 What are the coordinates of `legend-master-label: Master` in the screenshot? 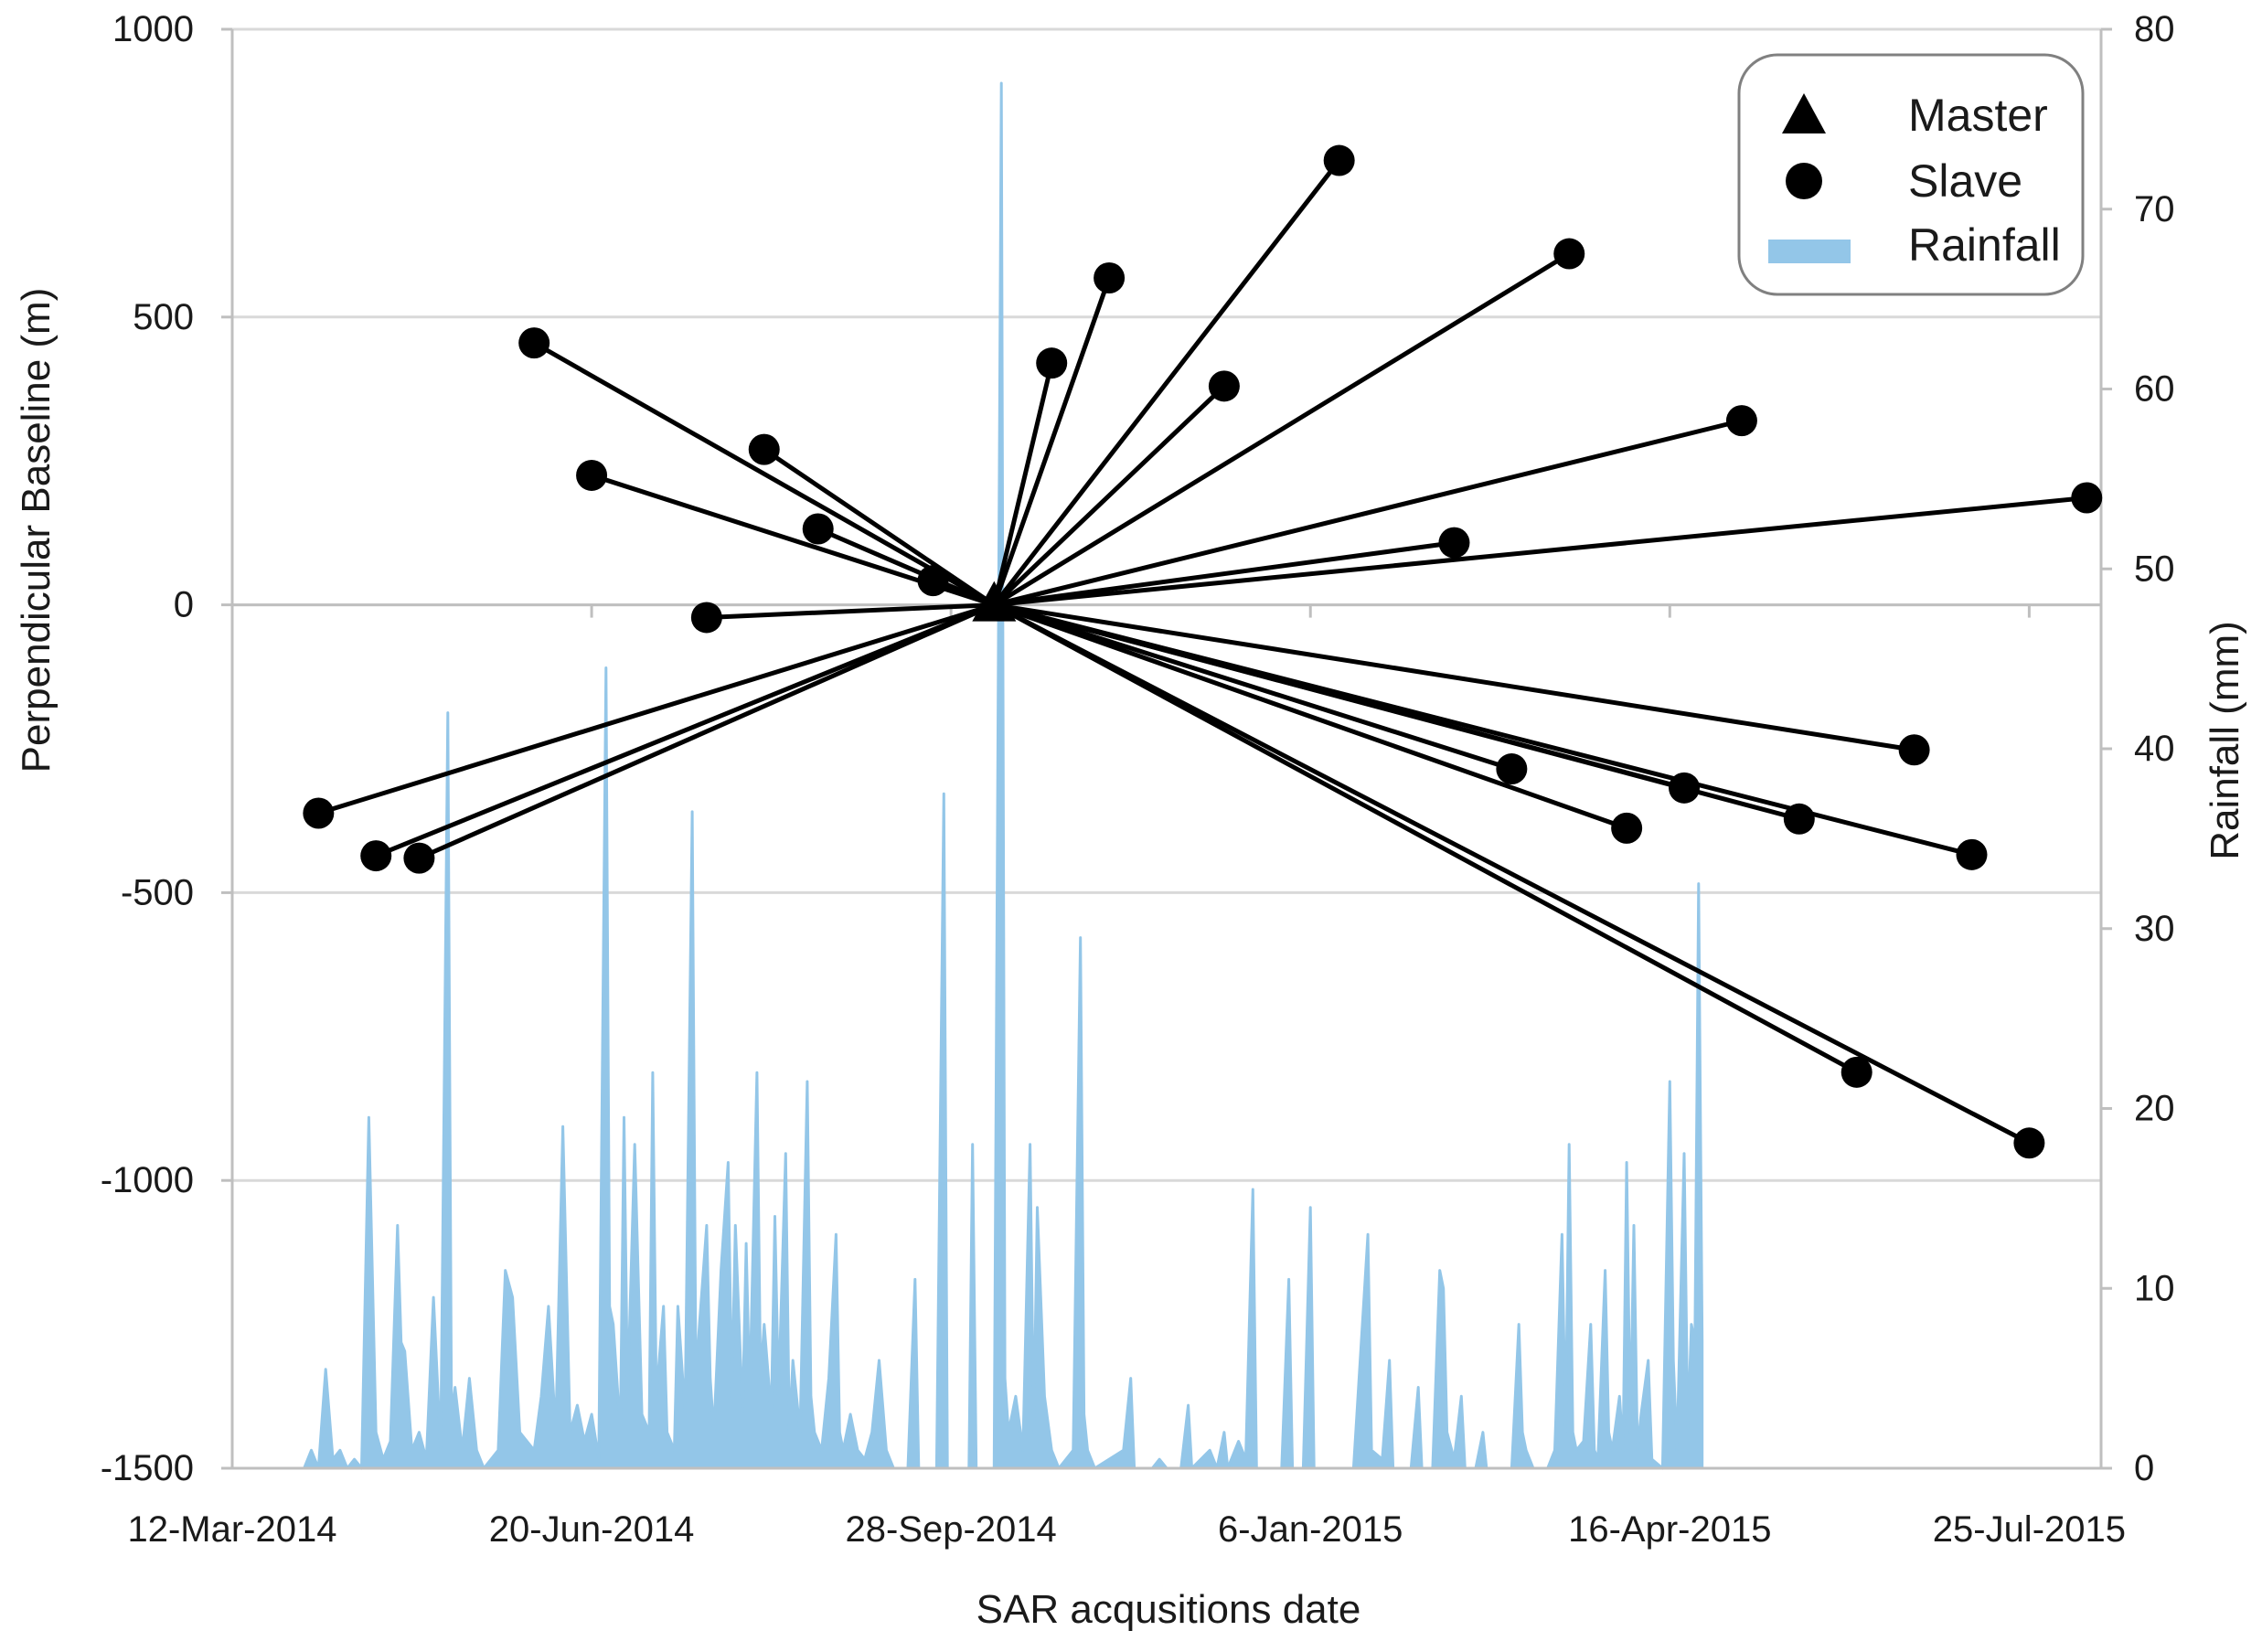 It's located at (1978, 116).